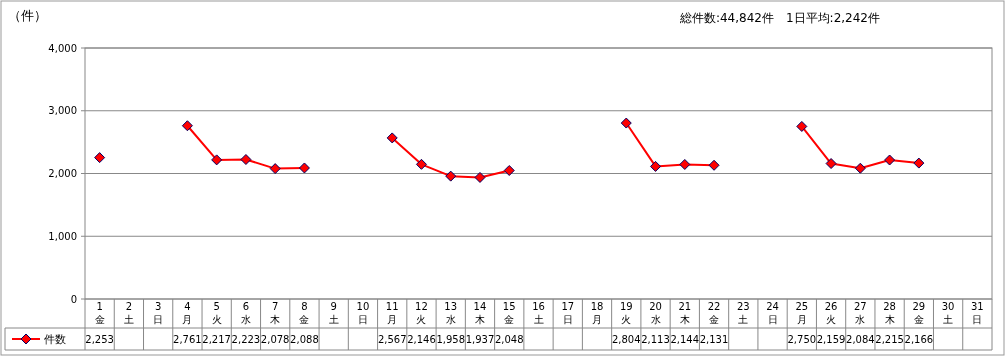 The image size is (1005, 356). I want to click on x-tick-label: 20 水, so click(655, 313).